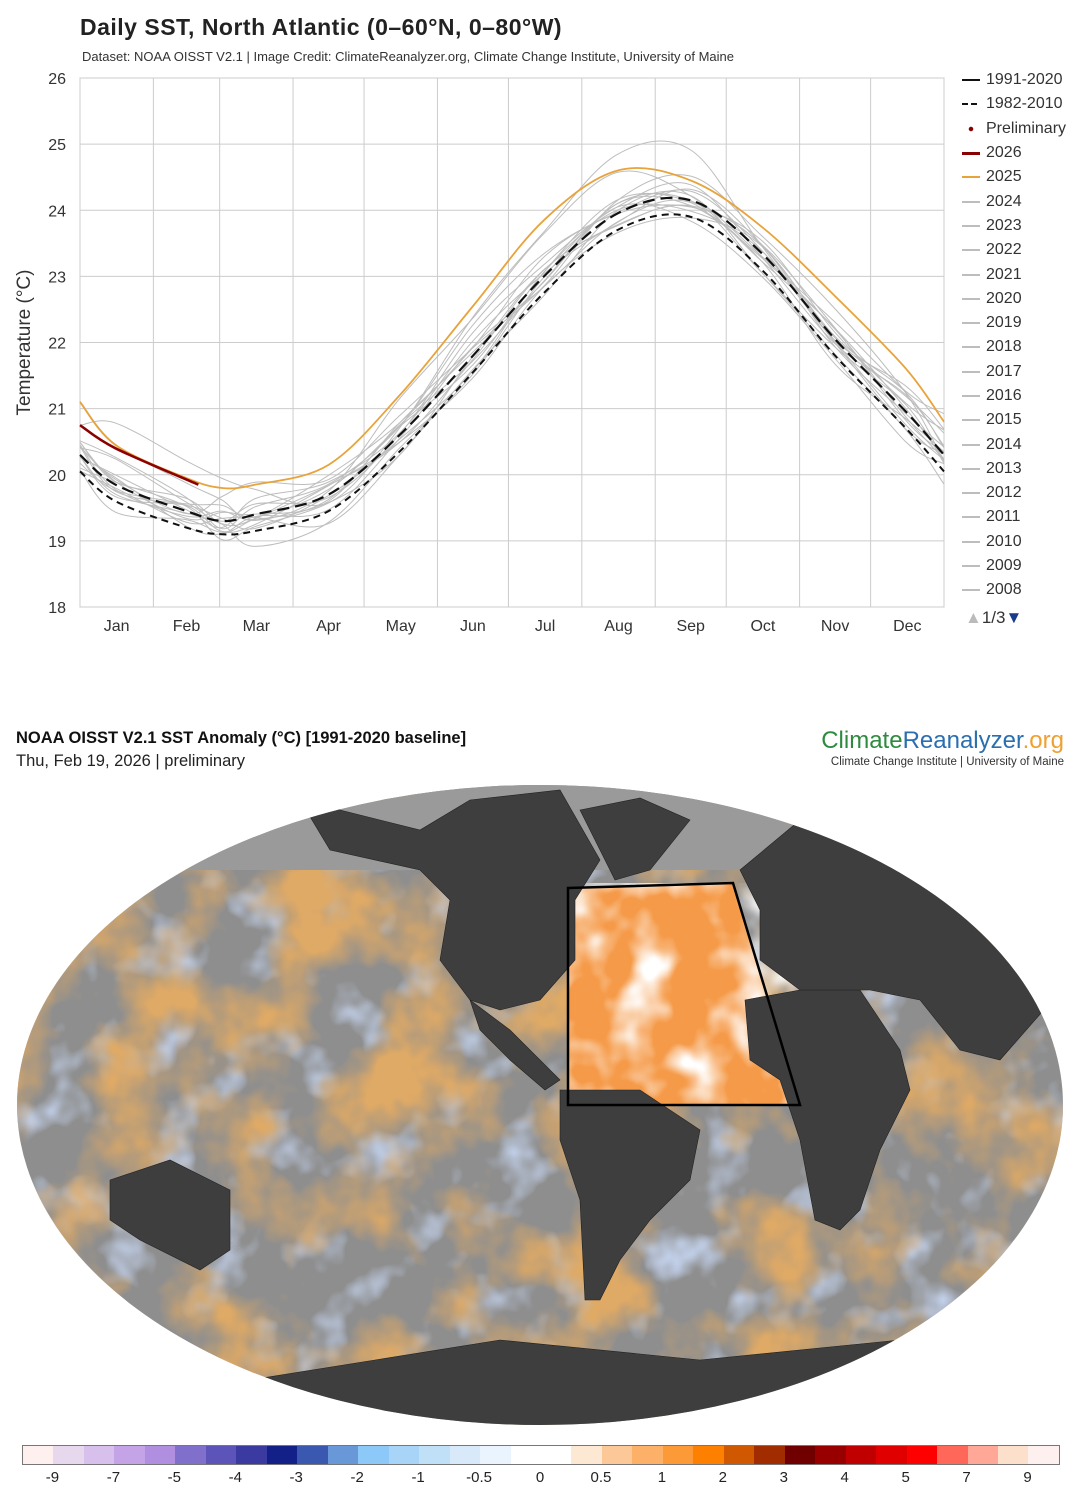  What do you see at coordinates (57, 211) in the screenshot?
I see `y-tick-label: 24` at bounding box center [57, 211].